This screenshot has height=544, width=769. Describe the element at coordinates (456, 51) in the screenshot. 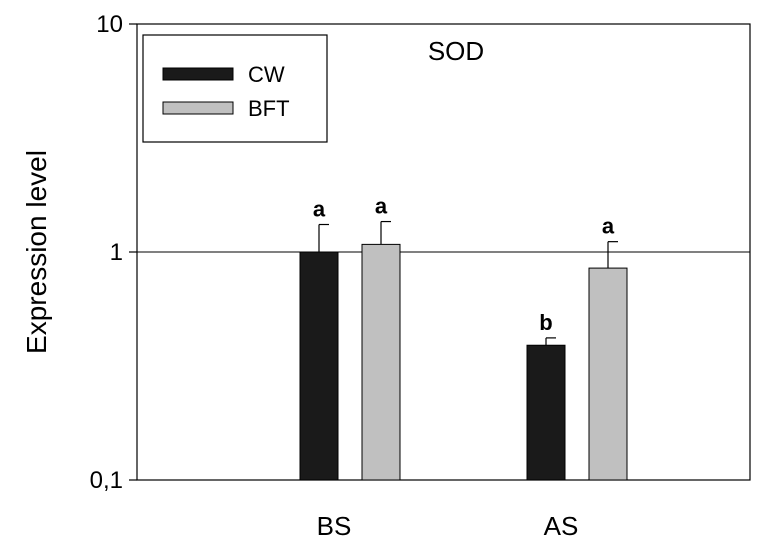

I see `chart-title: SOD` at that location.